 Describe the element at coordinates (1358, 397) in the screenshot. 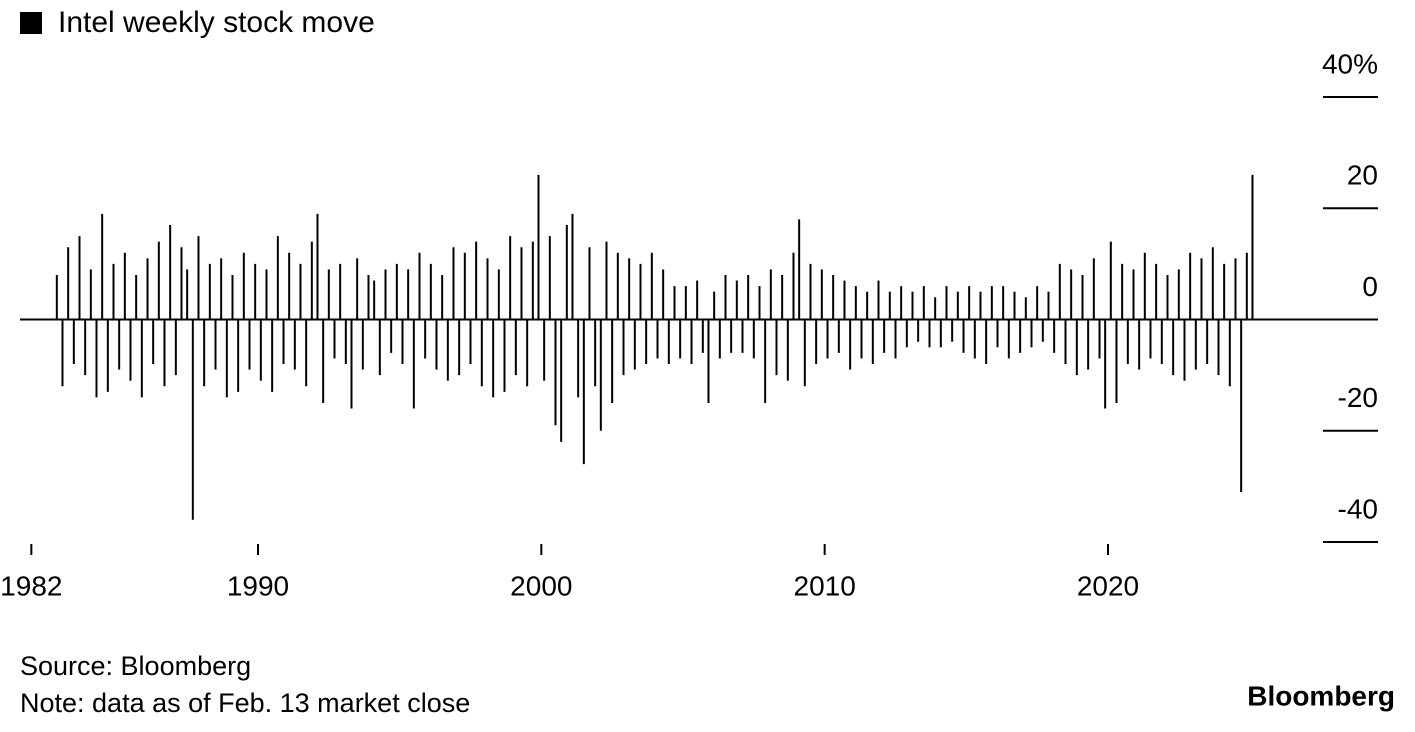

I see `y-tick-label: -20` at that location.